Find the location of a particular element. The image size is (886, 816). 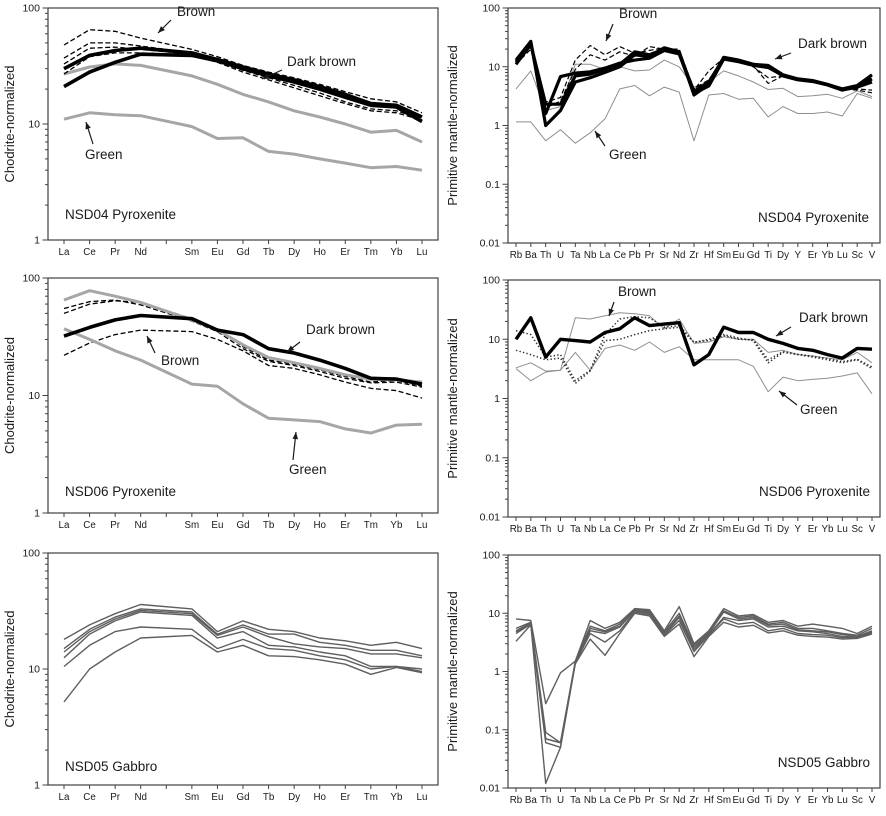

sample-label: NSD06 Pyroxenite is located at coordinates (814, 491).